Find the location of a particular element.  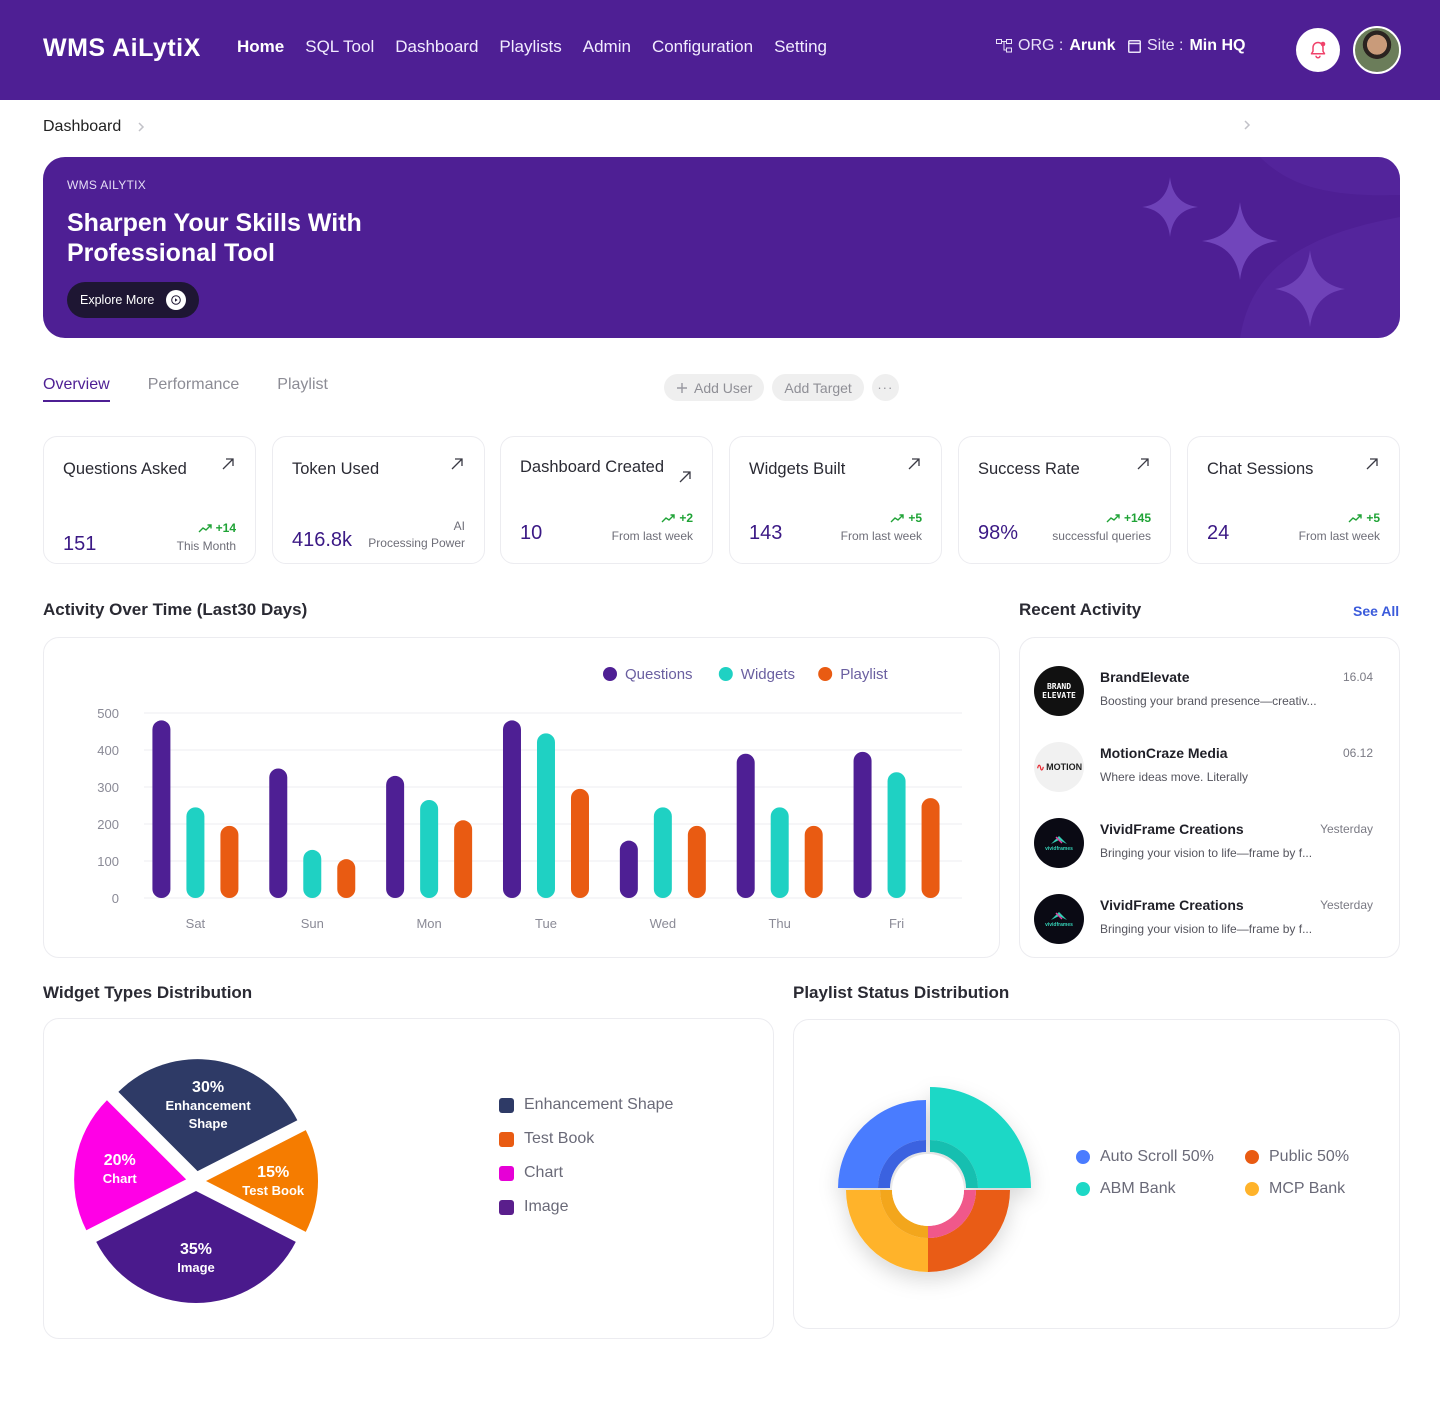

bar-playlist-sat is located at coordinates (229, 861).